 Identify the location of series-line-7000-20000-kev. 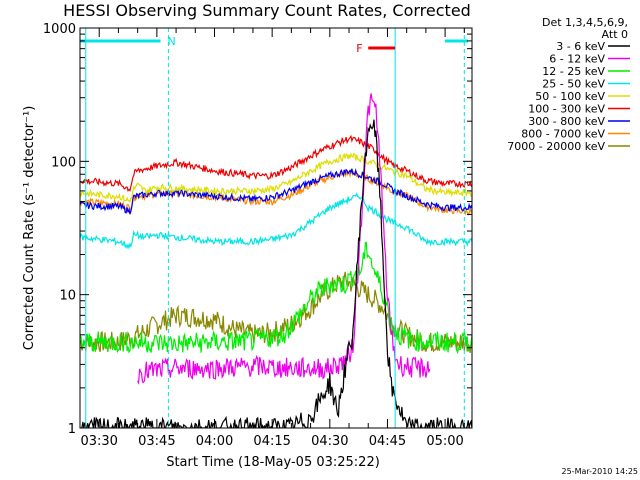
(276, 312).